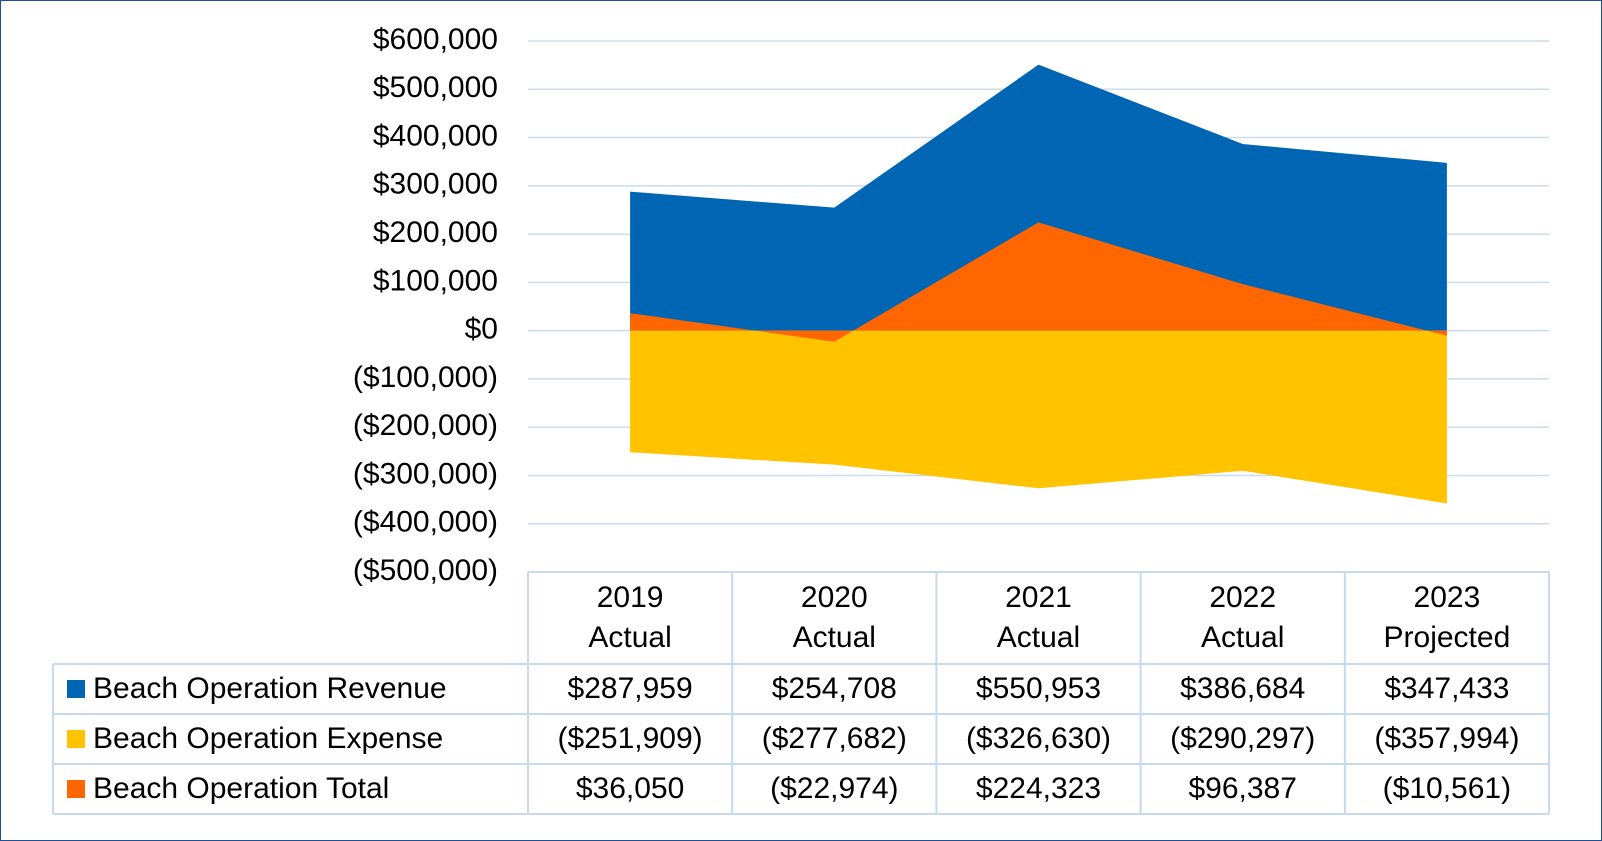 The width and height of the screenshot is (1602, 841). I want to click on y-tick-label: $200,000, so click(435, 232).